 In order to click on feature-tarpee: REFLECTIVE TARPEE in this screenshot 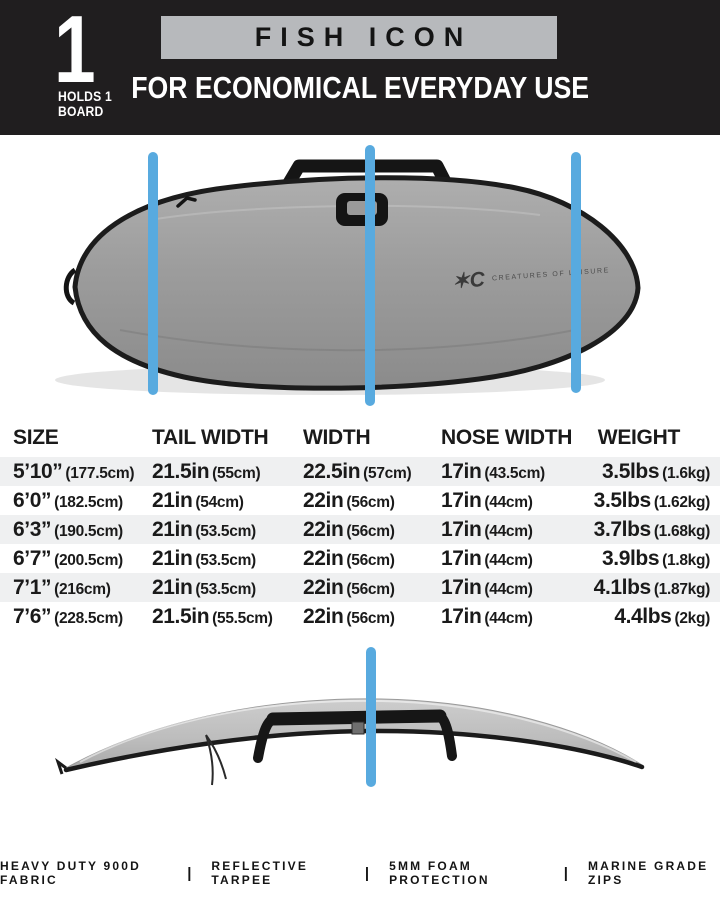, I will do `click(260, 873)`.